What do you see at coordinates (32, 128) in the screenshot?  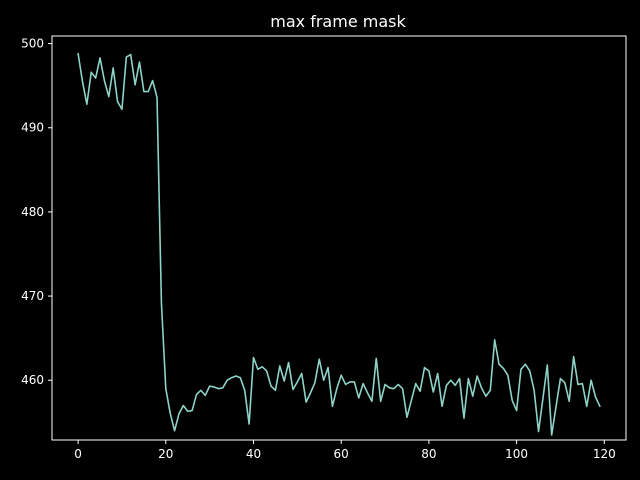 I see `y-tick-label: 490` at bounding box center [32, 128].